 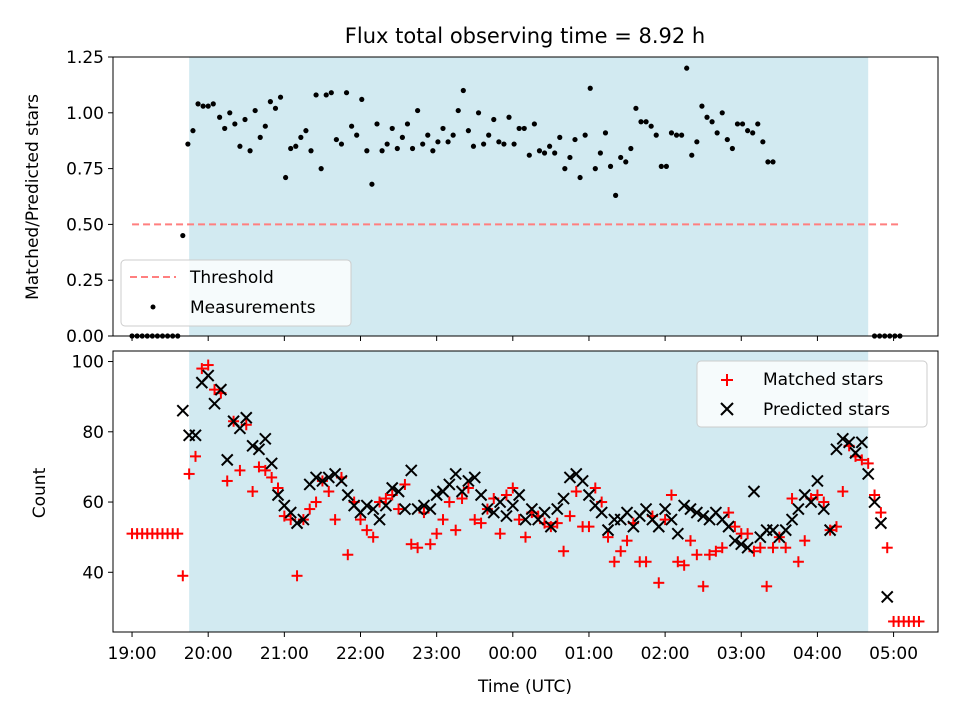 I want to click on count-y-tick-label: 100, so click(x=88, y=363).